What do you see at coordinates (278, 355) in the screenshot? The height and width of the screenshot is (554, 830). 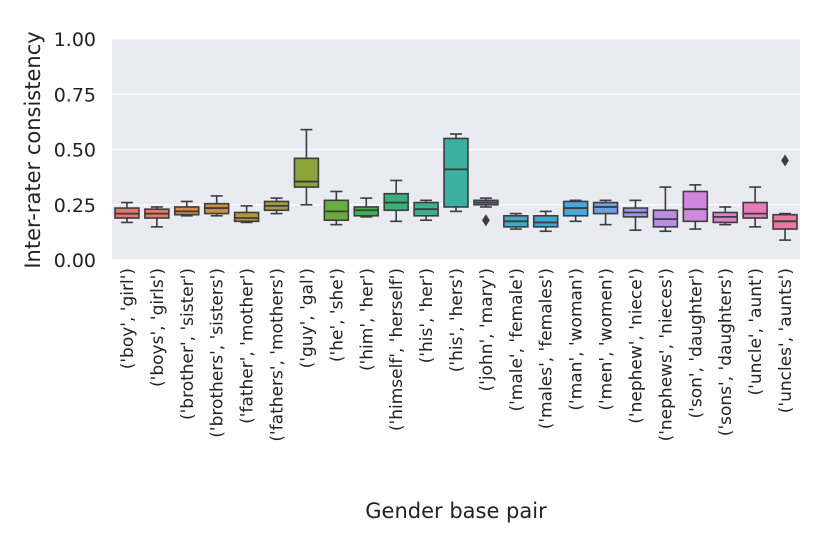 I see `x-tick-label: ('fathers', 'mothers')` at bounding box center [278, 355].